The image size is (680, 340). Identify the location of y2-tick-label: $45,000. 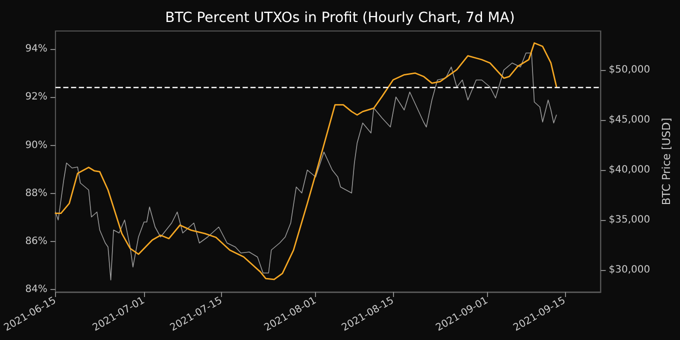
(629, 120).